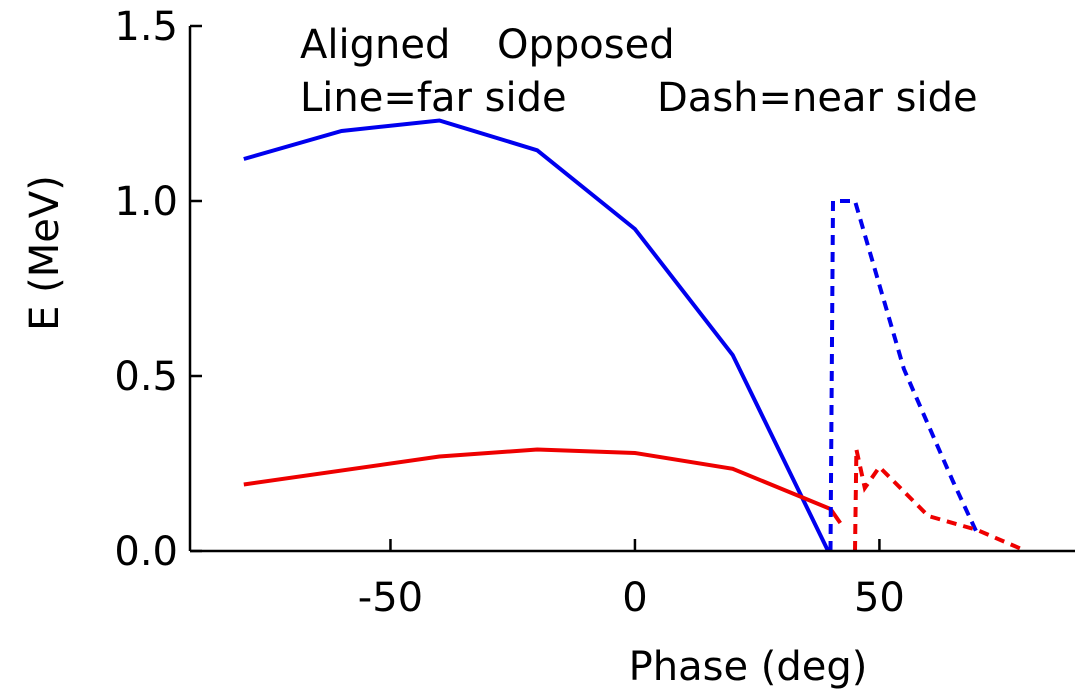 The width and height of the screenshot is (1083, 693). Describe the element at coordinates (940, 501) in the screenshot. I see `series-line-near-opposed` at that location.